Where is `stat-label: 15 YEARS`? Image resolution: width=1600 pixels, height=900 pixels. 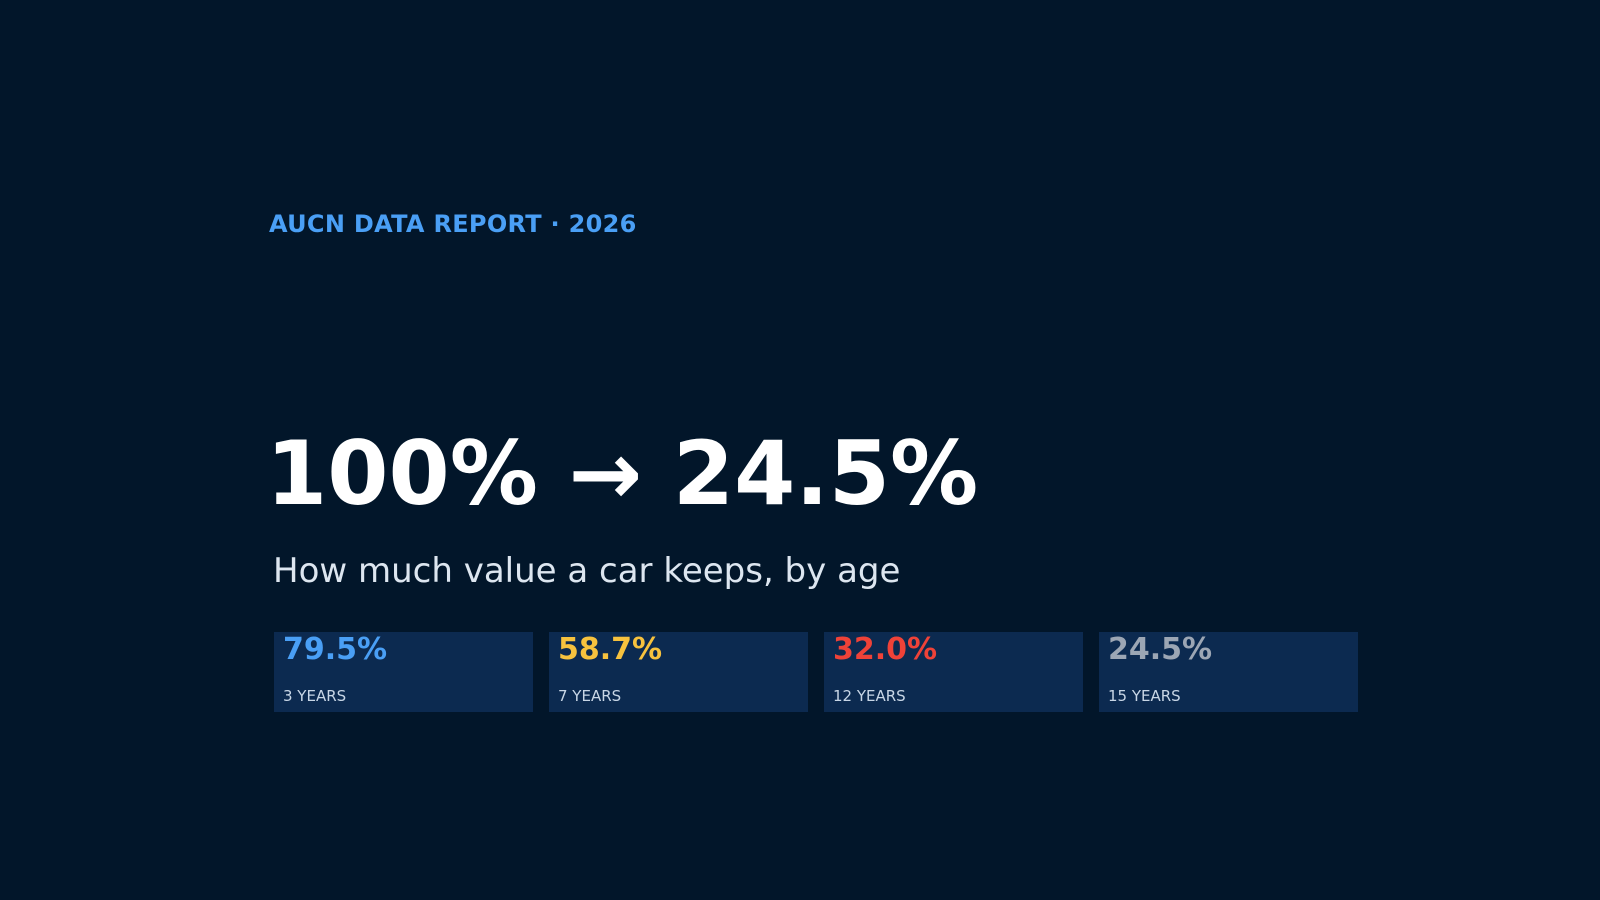 stat-label: 15 YEARS is located at coordinates (1144, 696).